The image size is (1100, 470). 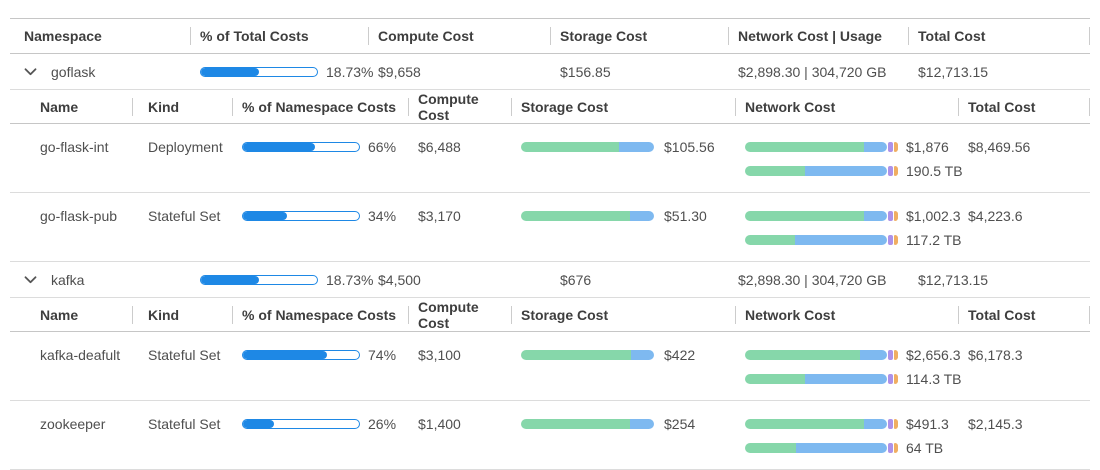 What do you see at coordinates (73, 71) in the screenshot?
I see `namespace-name: goflask` at bounding box center [73, 71].